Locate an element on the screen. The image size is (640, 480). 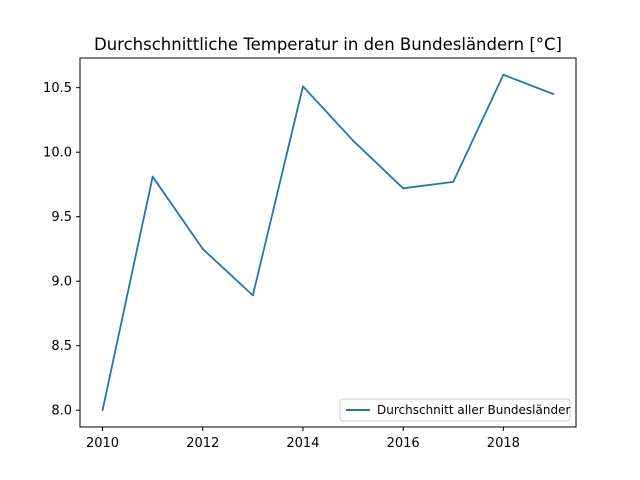
y-tick-label: 9.0 is located at coordinates (61, 282).